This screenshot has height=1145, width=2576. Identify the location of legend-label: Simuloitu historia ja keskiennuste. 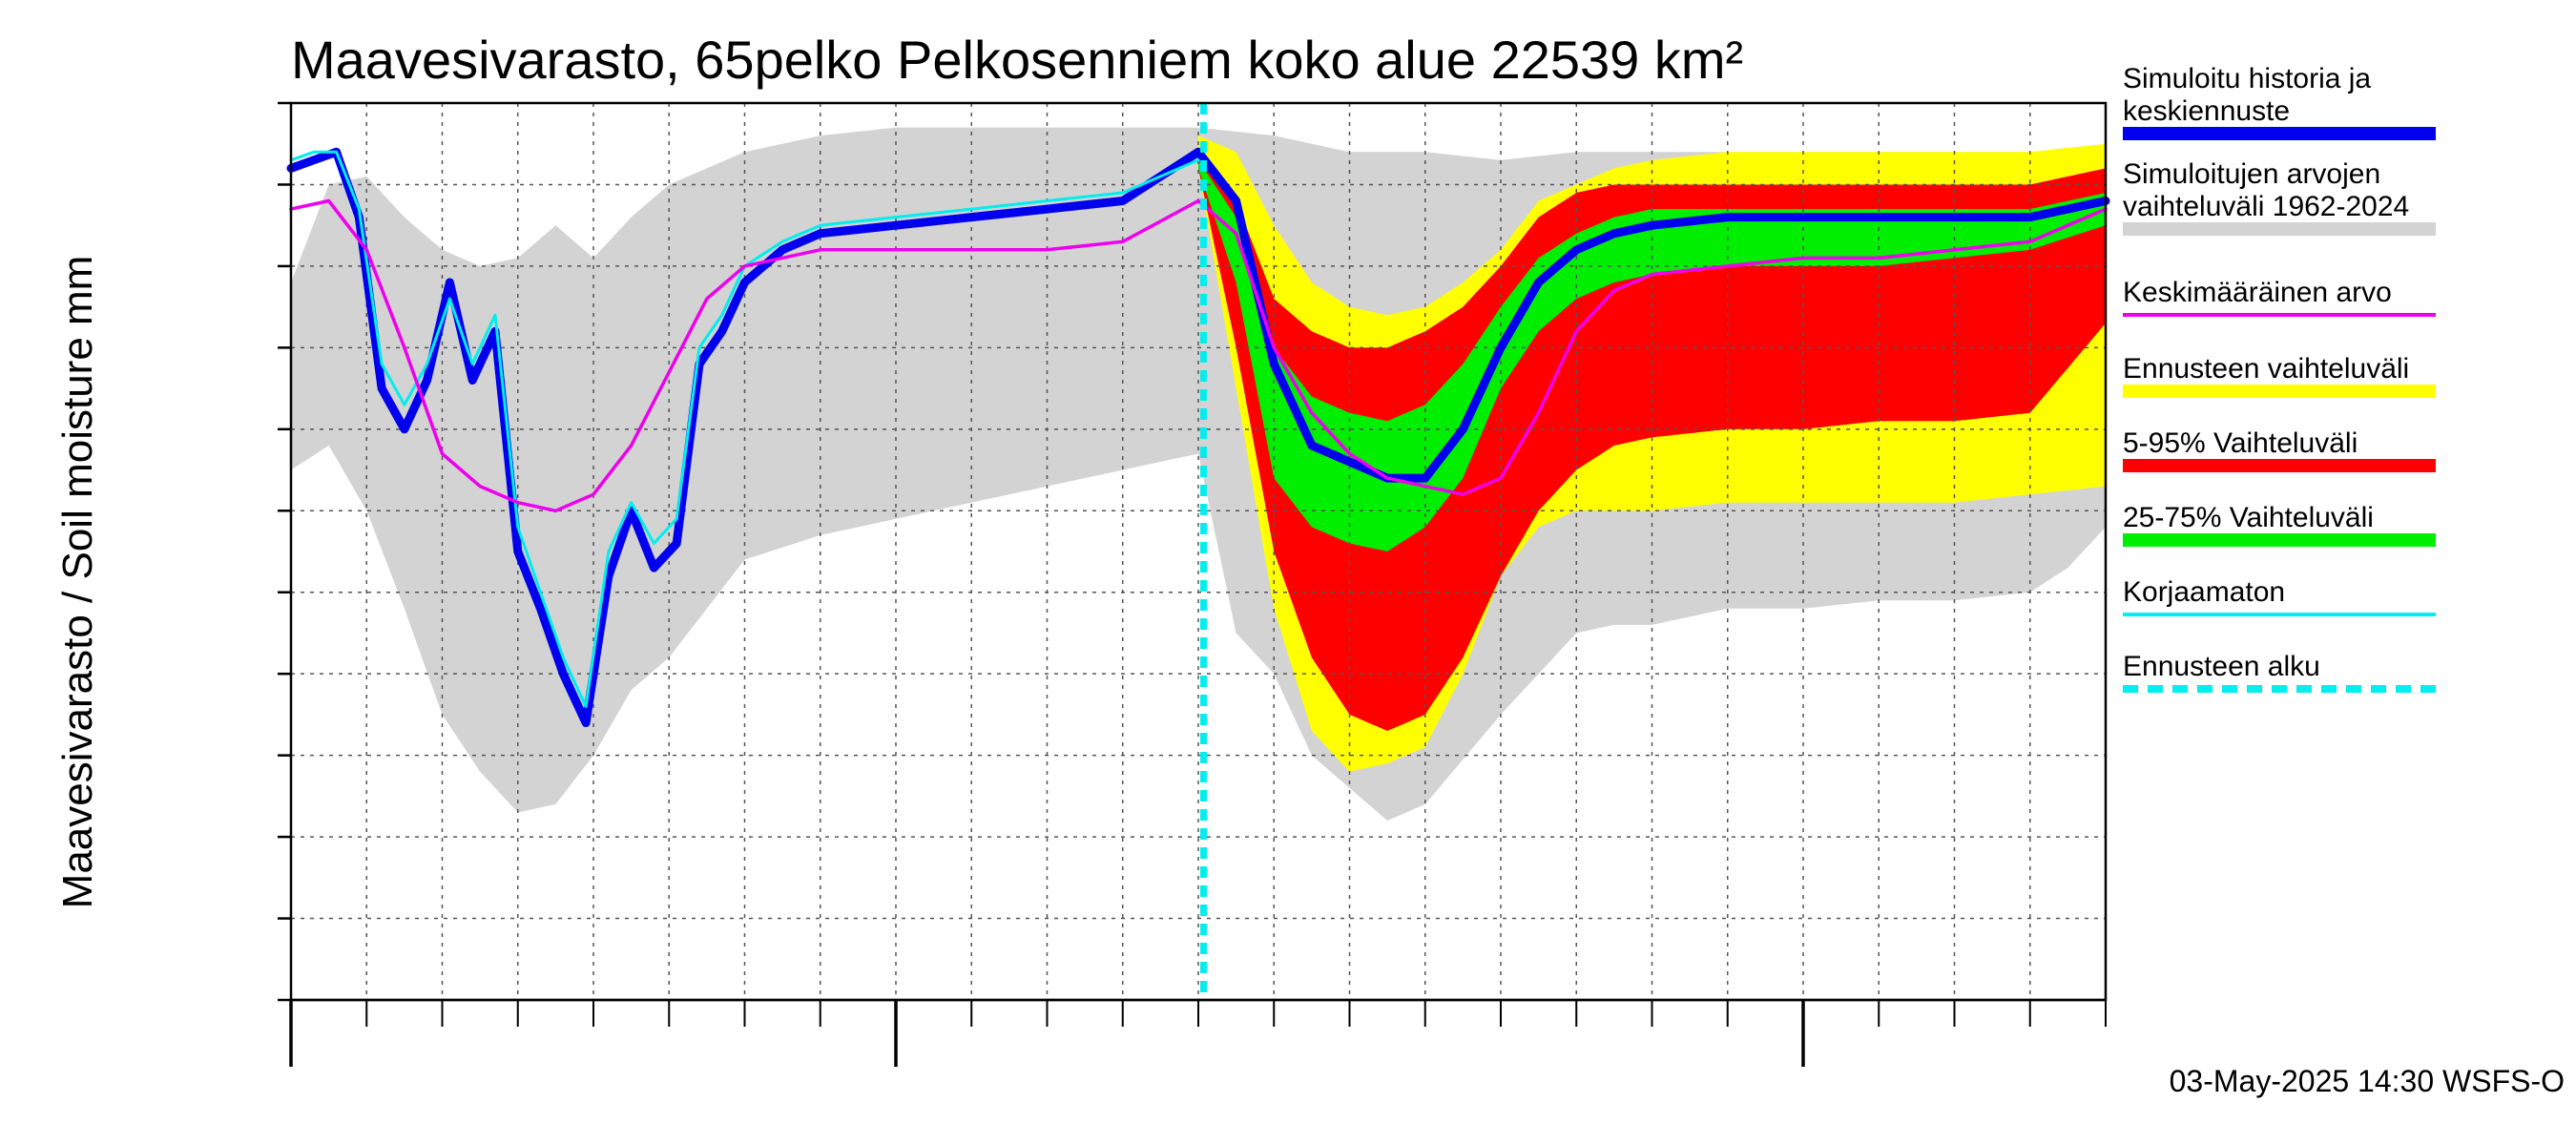
(2247, 95).